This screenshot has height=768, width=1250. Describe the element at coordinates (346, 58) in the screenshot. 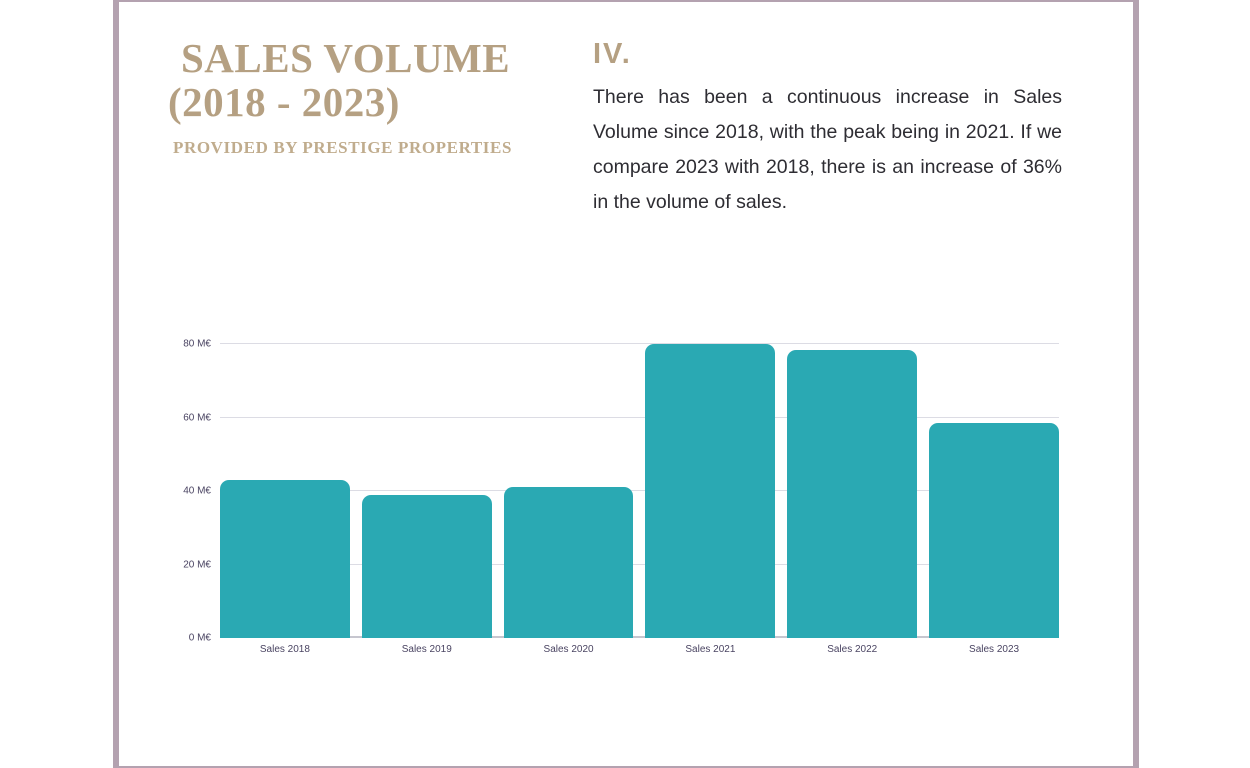

I see `page-title-line1: SALES VOLUME` at that location.